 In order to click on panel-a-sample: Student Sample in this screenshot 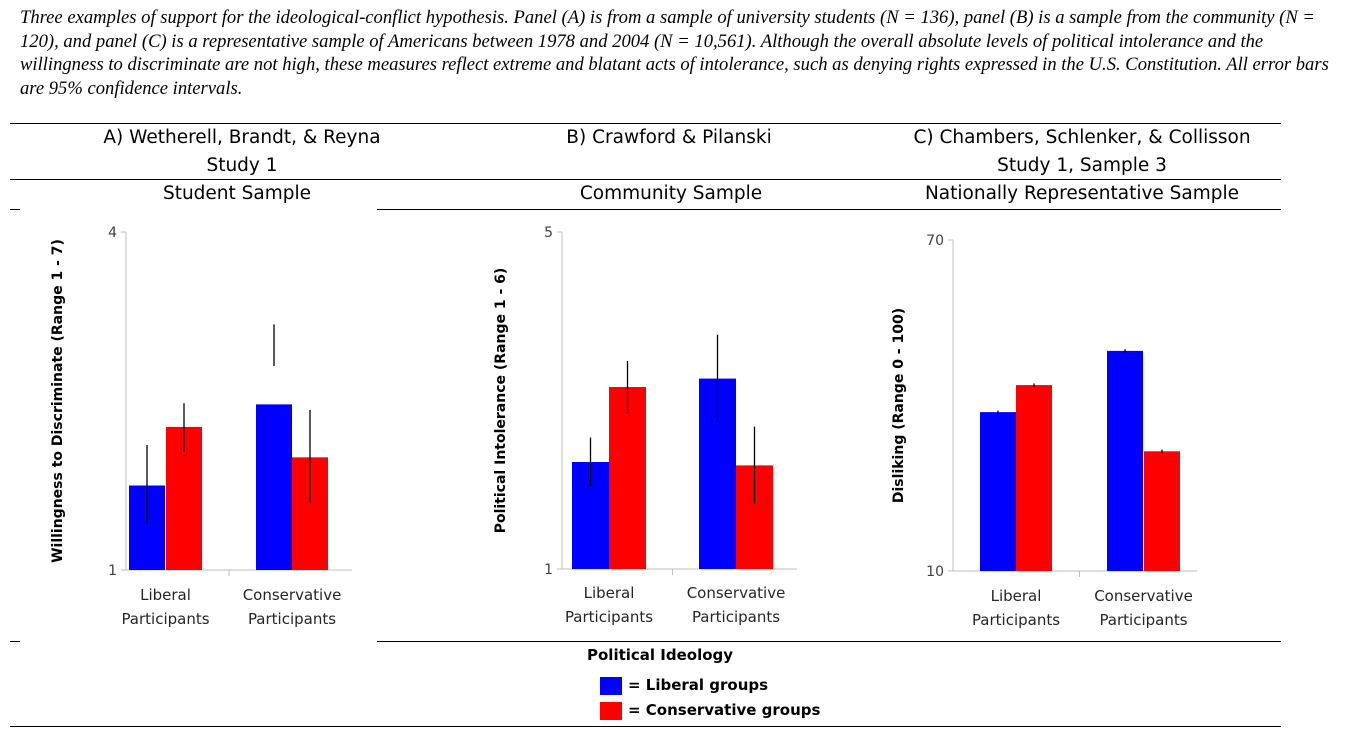, I will do `click(237, 193)`.